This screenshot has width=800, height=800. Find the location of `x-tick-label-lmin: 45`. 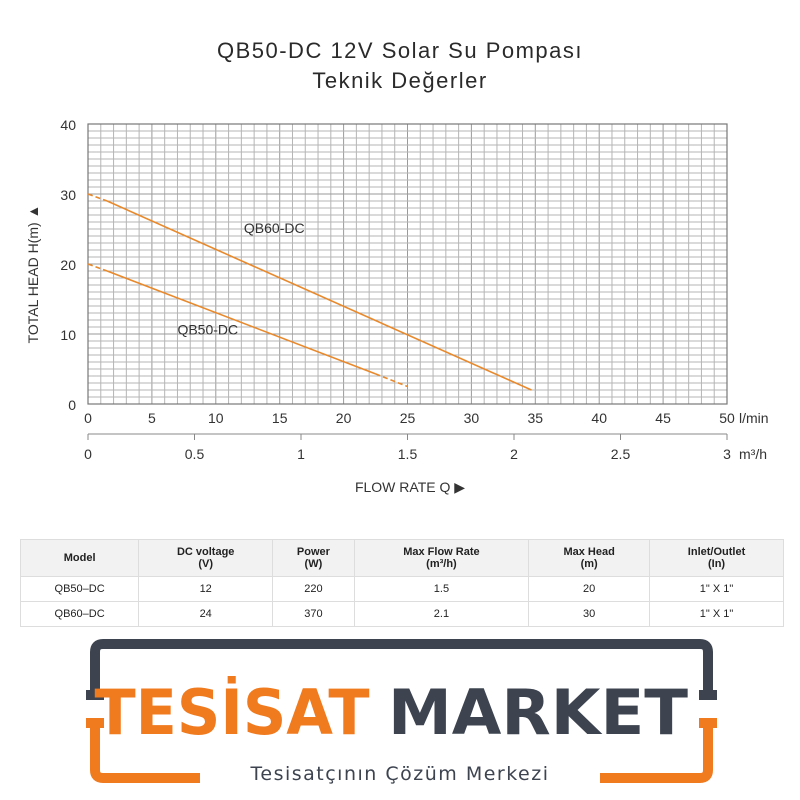

x-tick-label-lmin: 45 is located at coordinates (663, 418).